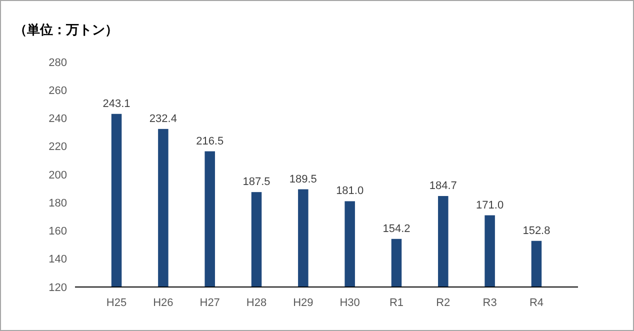 The height and width of the screenshot is (331, 634). What do you see at coordinates (210, 303) in the screenshot?
I see `x-tick-label: H27` at bounding box center [210, 303].